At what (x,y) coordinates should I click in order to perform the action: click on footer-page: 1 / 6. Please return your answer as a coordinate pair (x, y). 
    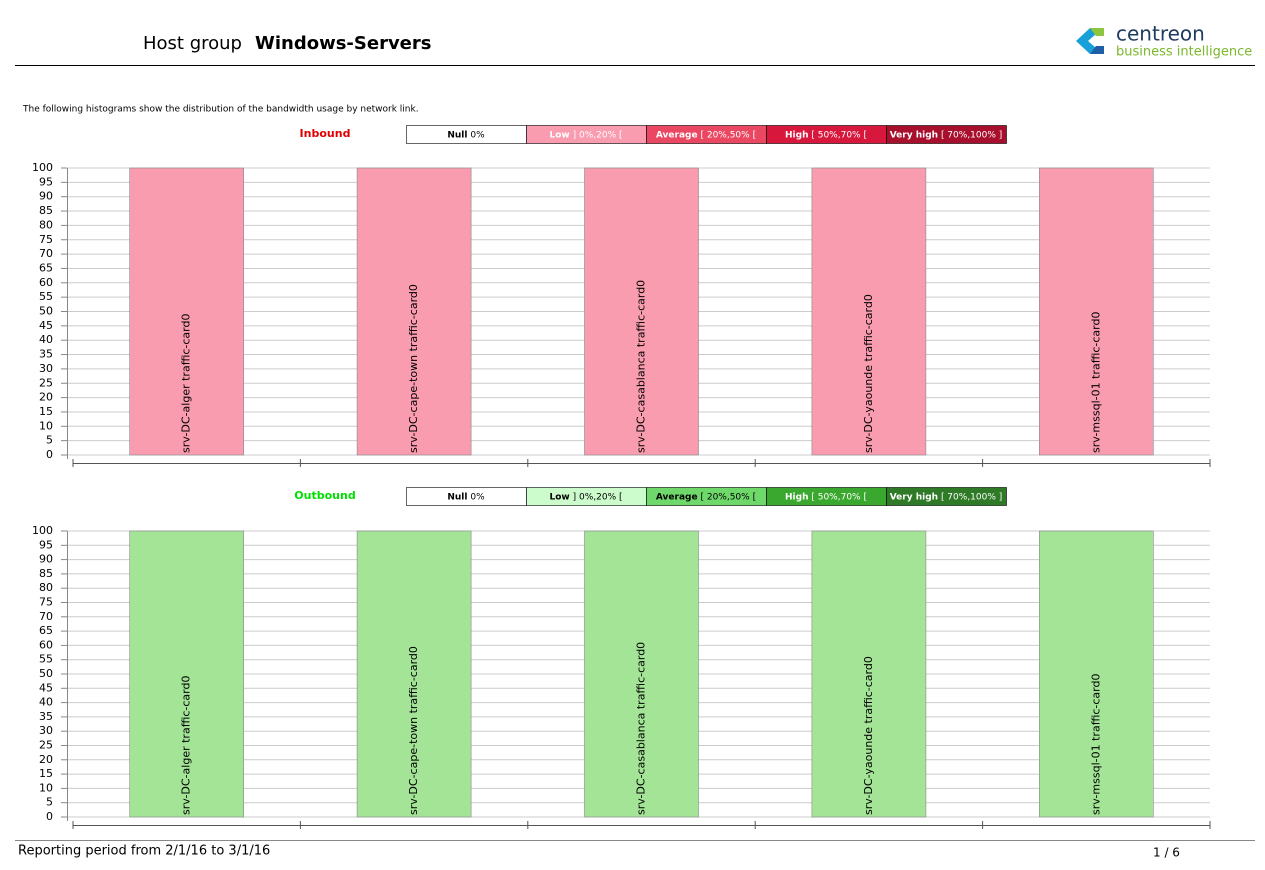
    Looking at the image, I should click on (1166, 853).